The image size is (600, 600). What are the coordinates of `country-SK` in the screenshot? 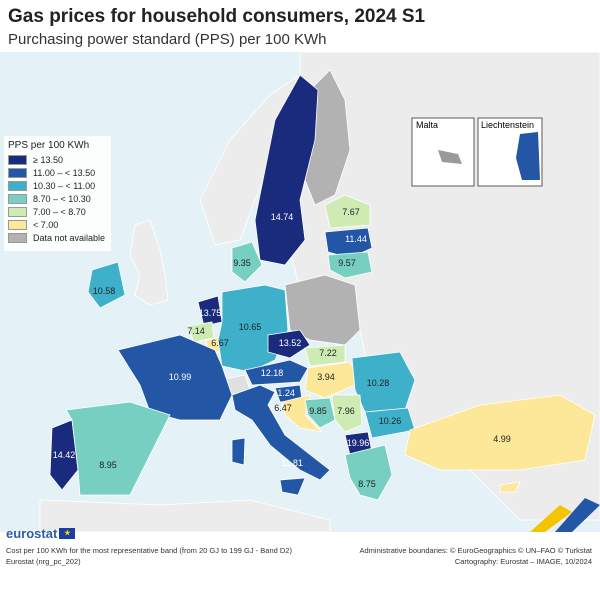 It's located at (325, 355).